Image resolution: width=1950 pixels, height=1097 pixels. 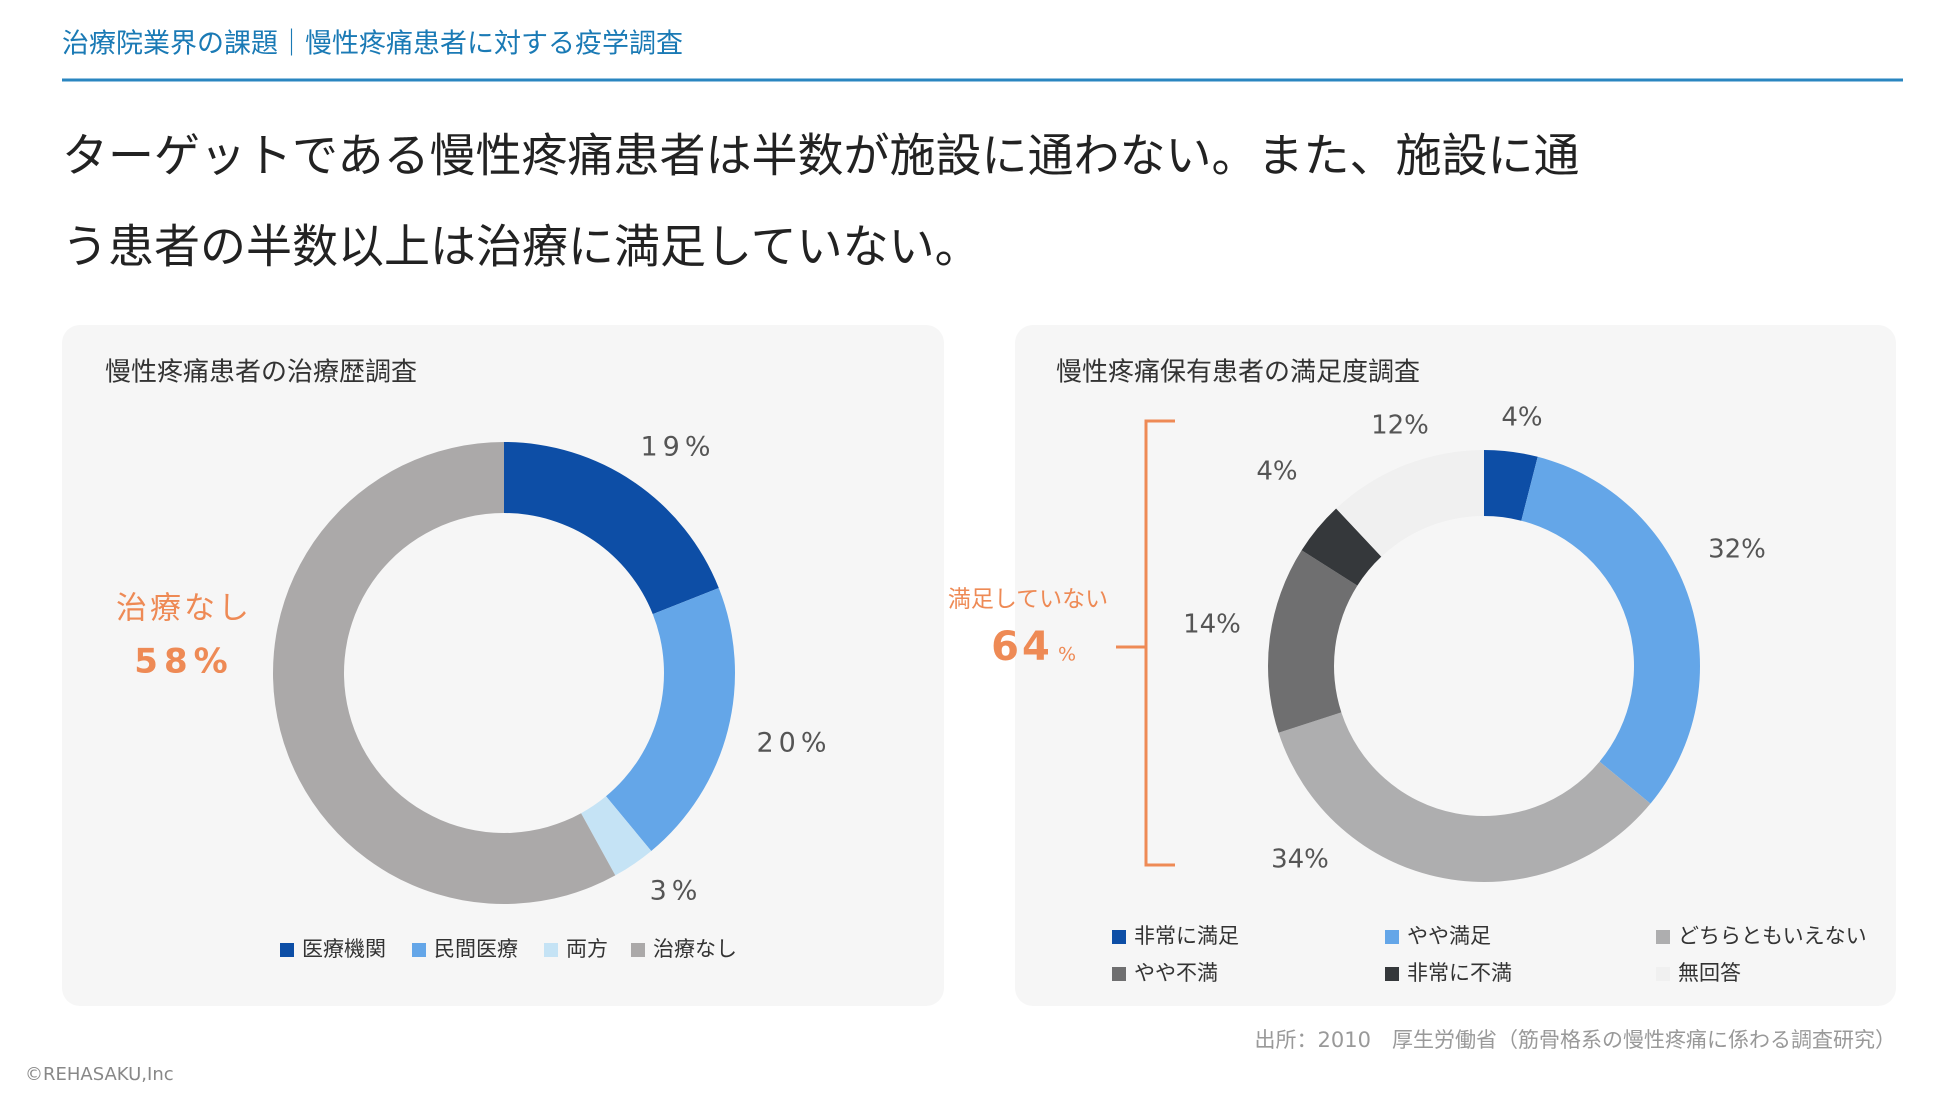 What do you see at coordinates (1772, 936) in the screenshot?
I see `legend-label: どちらともいえない` at bounding box center [1772, 936].